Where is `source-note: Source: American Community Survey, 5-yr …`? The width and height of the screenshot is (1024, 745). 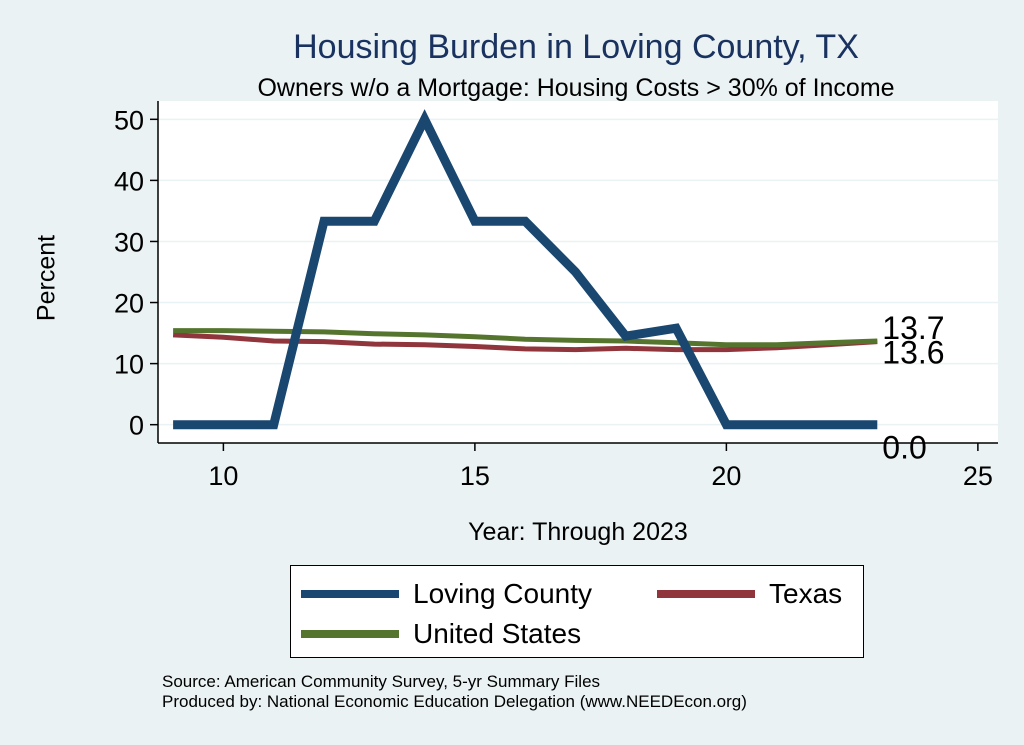 source-note: Source: American Community Survey, 5-yr … is located at coordinates (454, 692).